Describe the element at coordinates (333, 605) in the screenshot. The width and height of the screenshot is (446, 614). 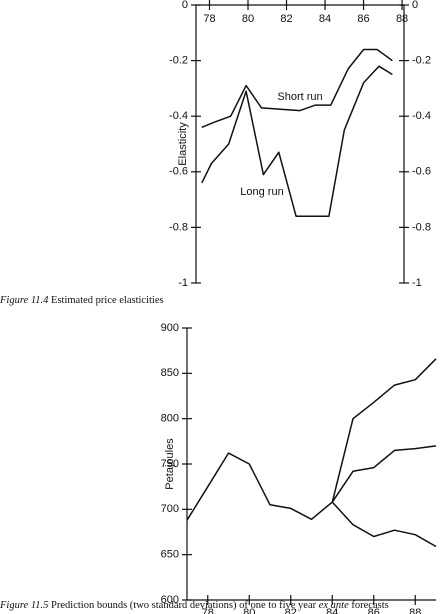
I see `caption-italic: ex ante` at that location.